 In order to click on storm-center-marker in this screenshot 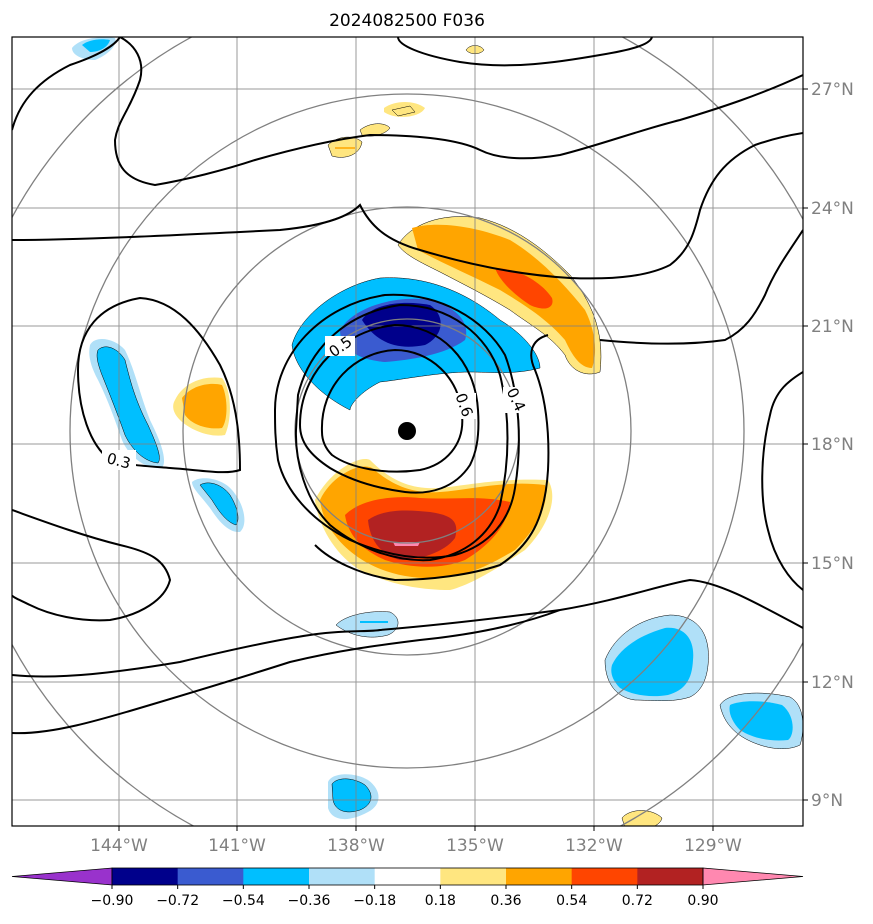, I will do `click(407, 431)`.